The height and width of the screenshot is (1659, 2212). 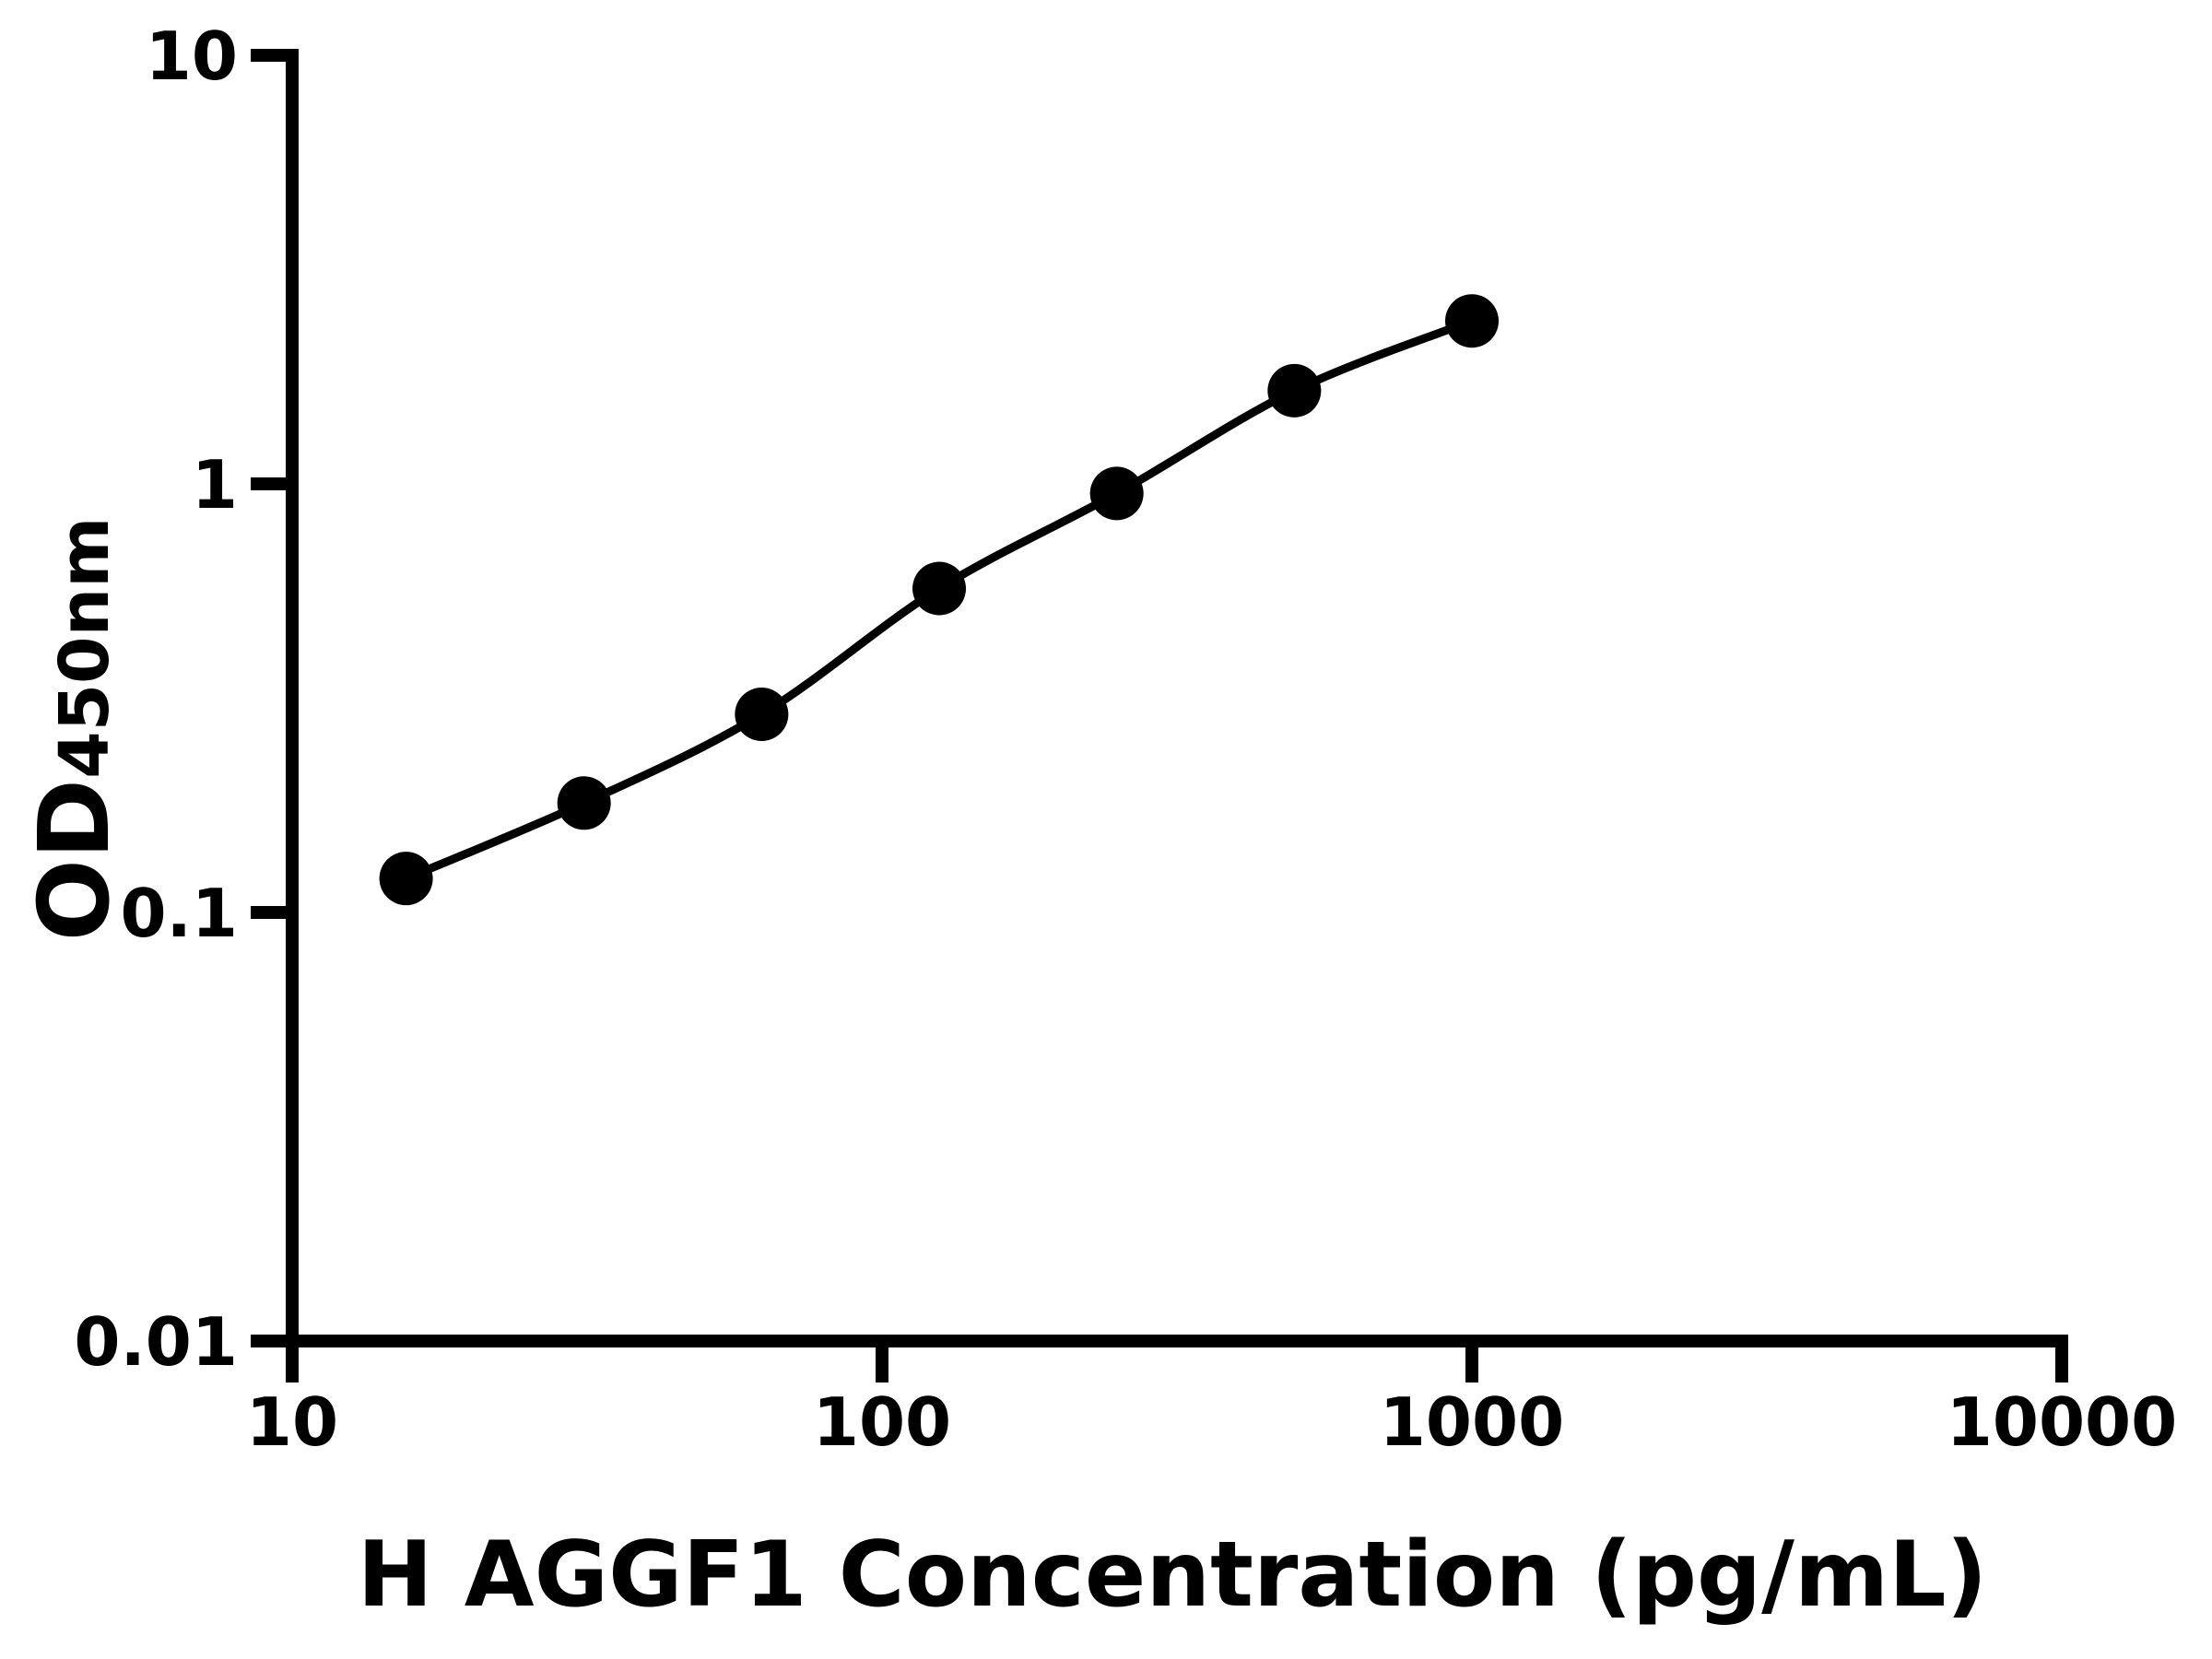 I want to click on y-axis-title: OD450nm, so click(x=74, y=729).